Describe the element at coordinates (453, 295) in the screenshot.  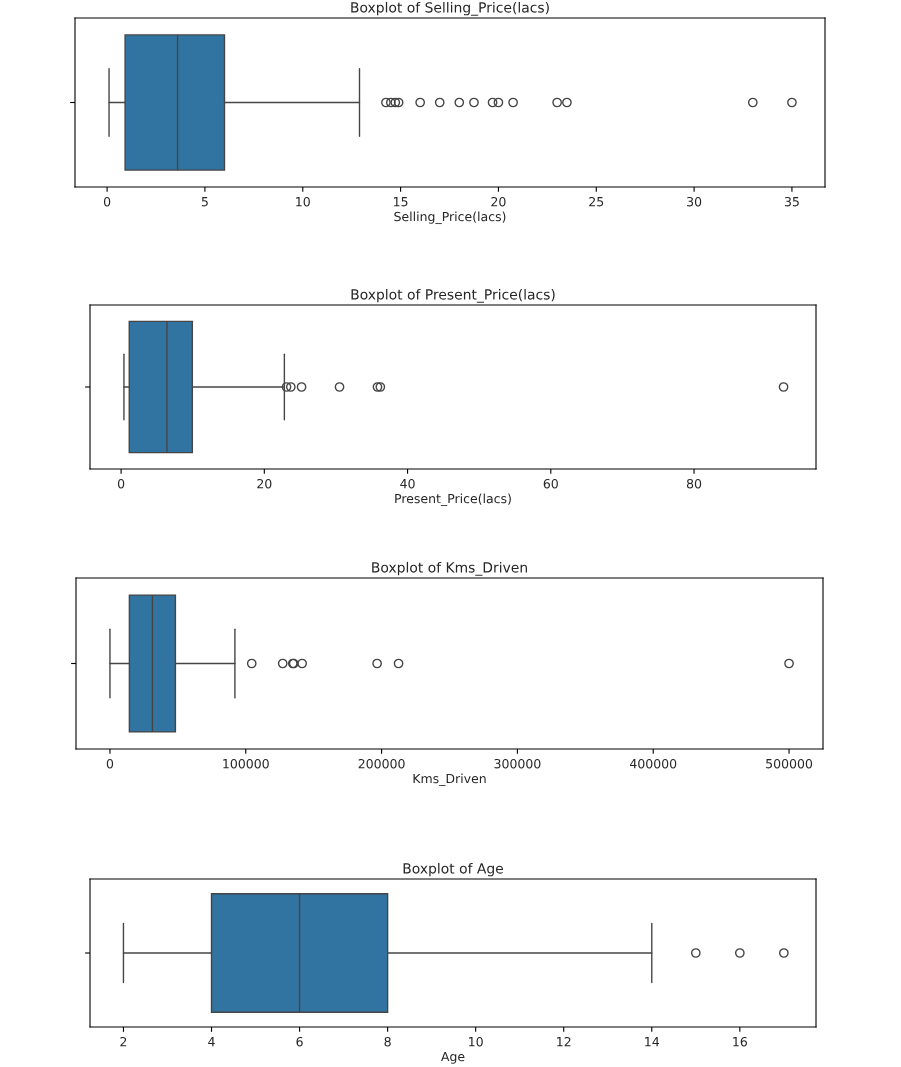
I see `chart-title: Boxplot of Present_Price(lacs)` at that location.